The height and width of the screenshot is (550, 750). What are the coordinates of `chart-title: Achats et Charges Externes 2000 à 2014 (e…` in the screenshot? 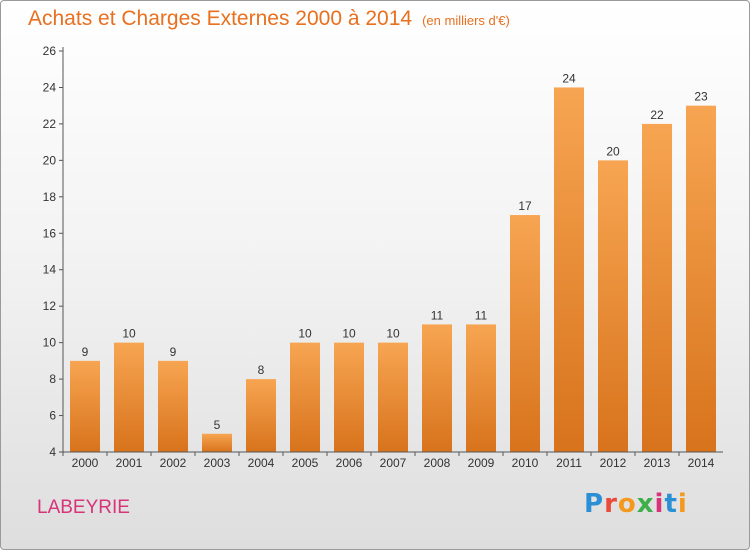 It's located at (269, 19).